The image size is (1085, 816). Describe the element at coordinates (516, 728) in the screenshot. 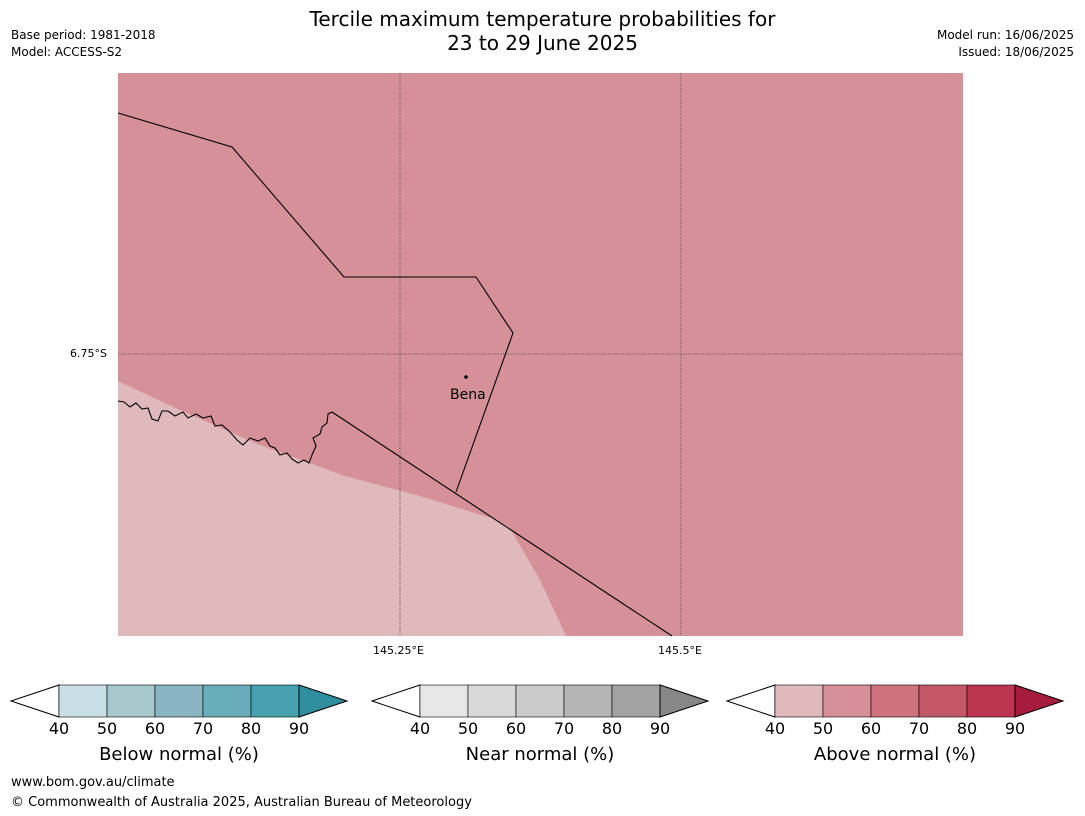

I see `near-tick-60: 60` at that location.